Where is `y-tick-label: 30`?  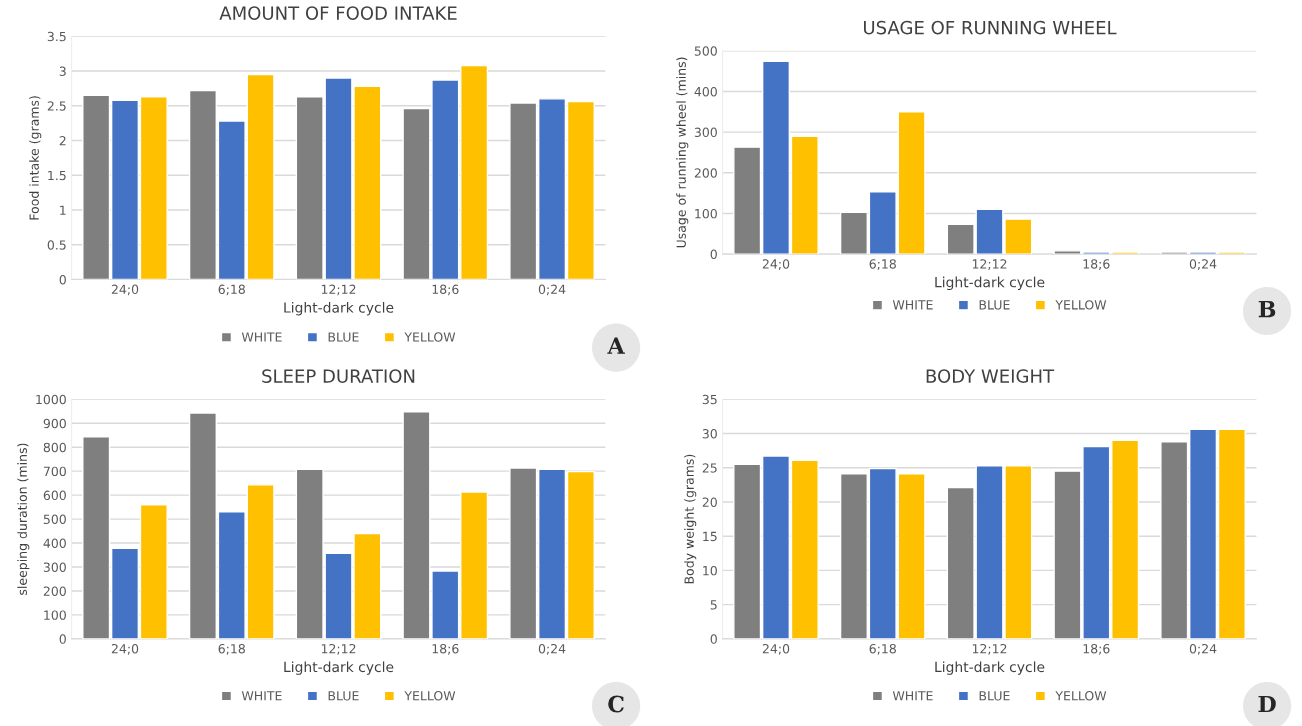 y-tick-label: 30 is located at coordinates (709, 434).